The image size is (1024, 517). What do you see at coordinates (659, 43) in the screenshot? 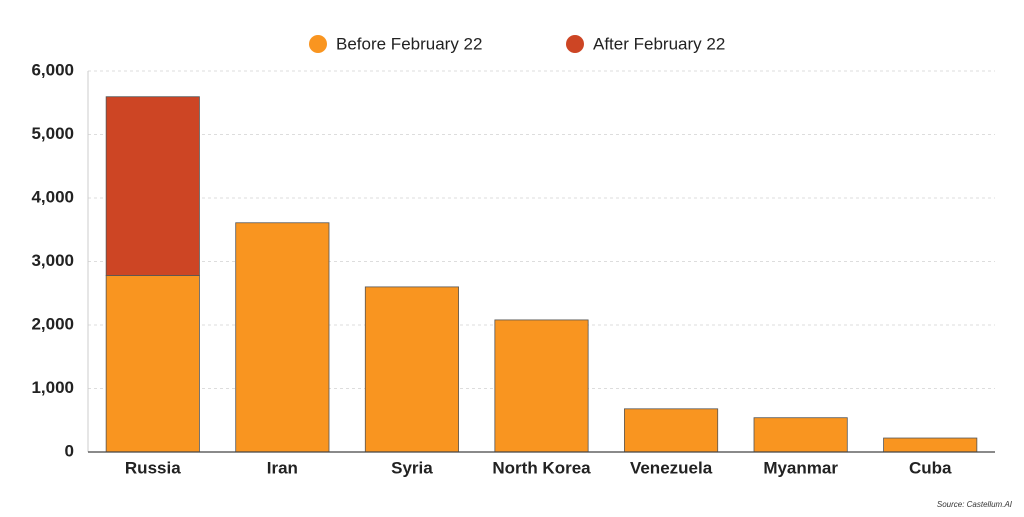
I see `legend-label: After February 22` at bounding box center [659, 43].